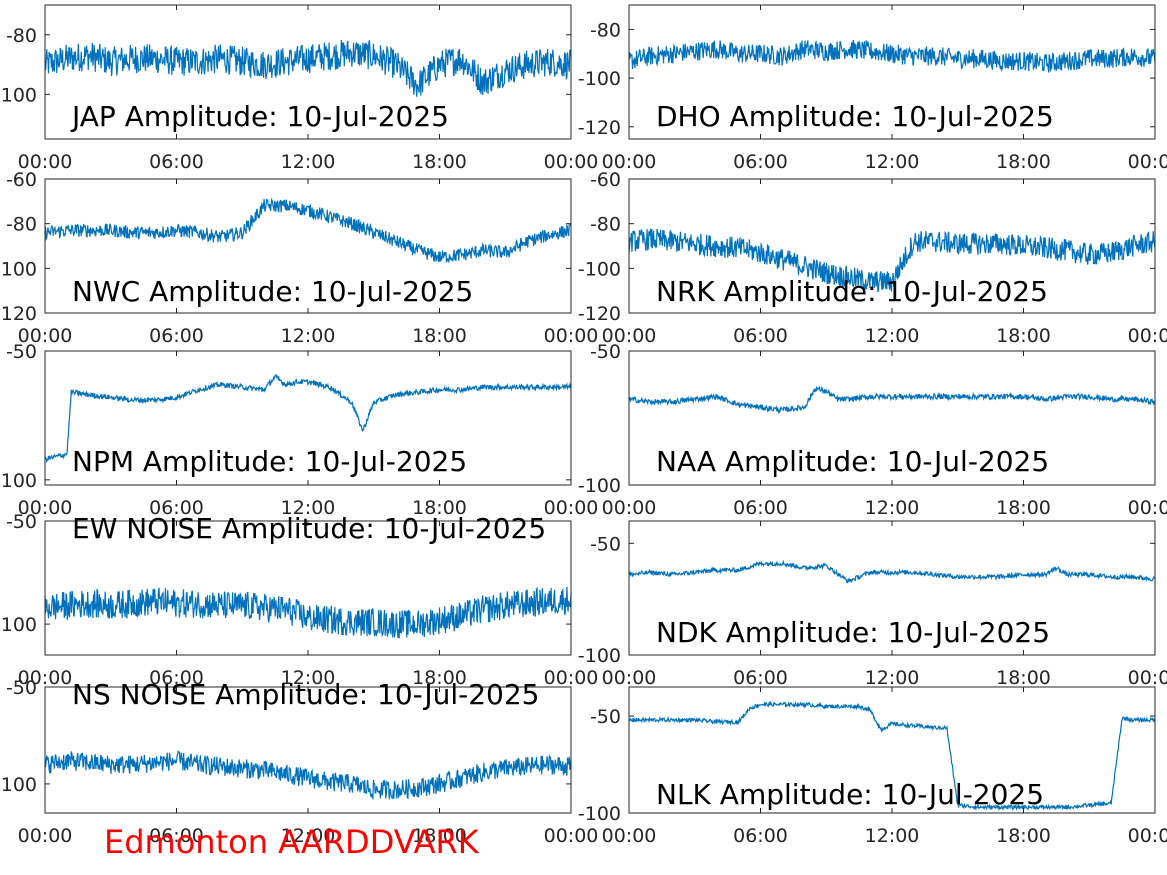 This screenshot has height=875, width=1167. I want to click on series-line-ew-noise, so click(308, 612).